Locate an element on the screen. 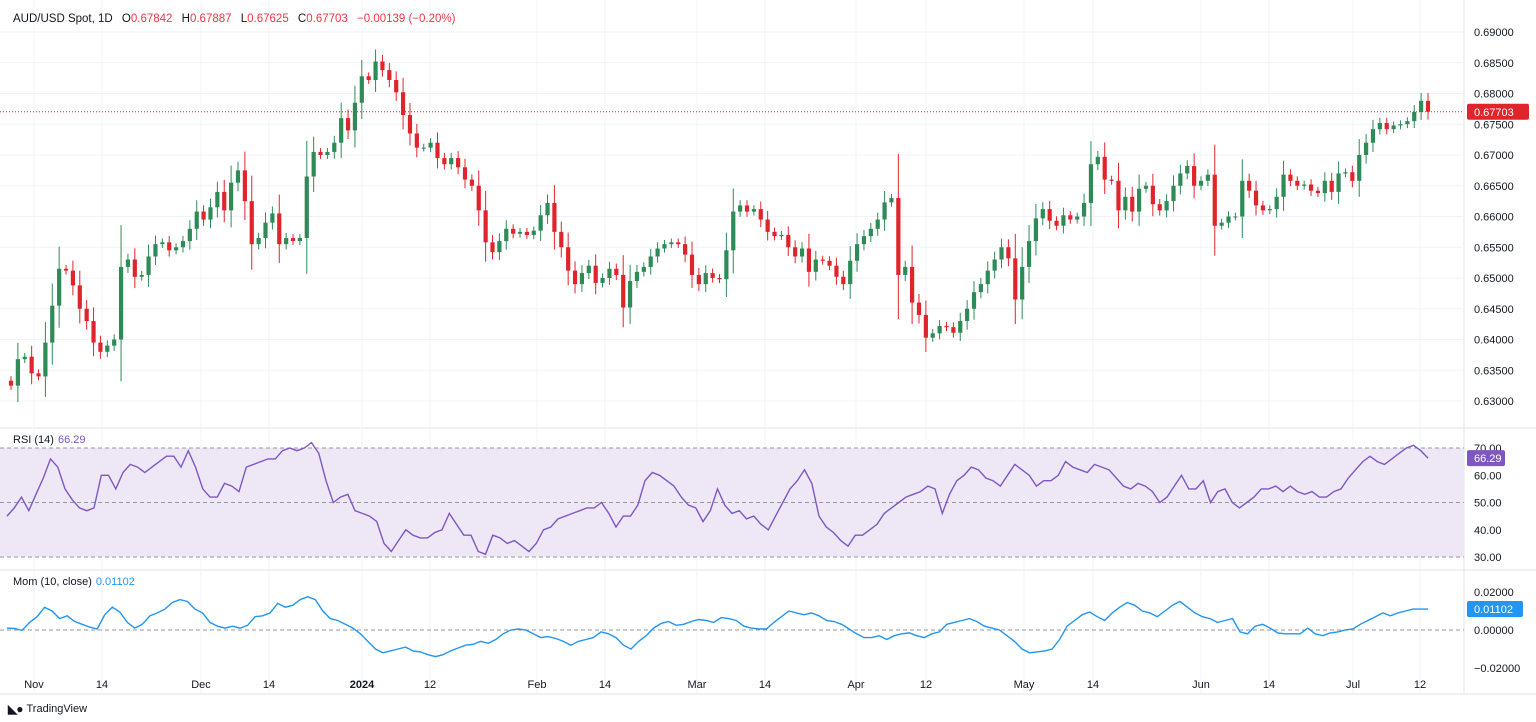 The image size is (1536, 722). price-tick-label: 0.66500 is located at coordinates (1494, 187).